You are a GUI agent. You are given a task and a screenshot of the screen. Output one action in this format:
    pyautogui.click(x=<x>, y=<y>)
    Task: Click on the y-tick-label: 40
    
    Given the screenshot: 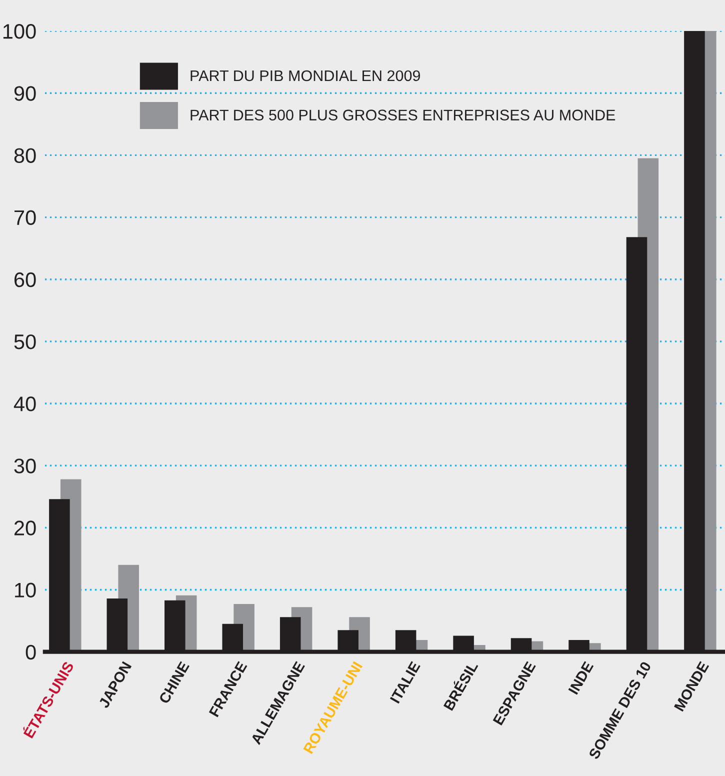 What is the action you would take?
    pyautogui.click(x=25, y=404)
    